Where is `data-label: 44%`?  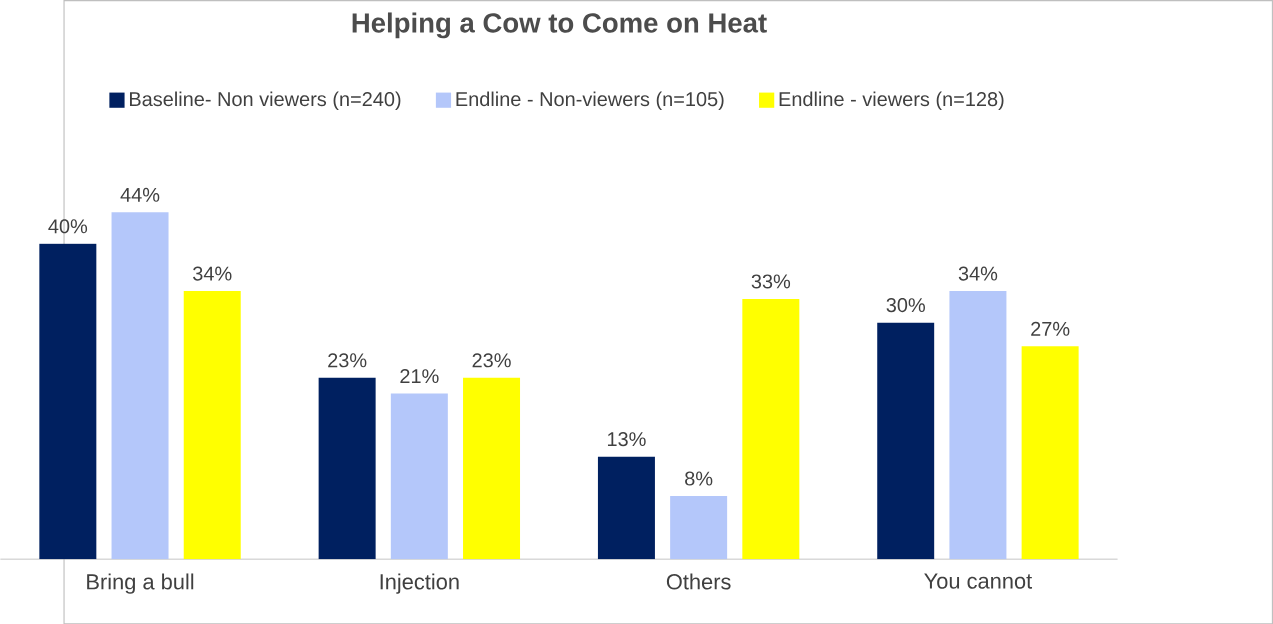
data-label: 44% is located at coordinates (140, 194).